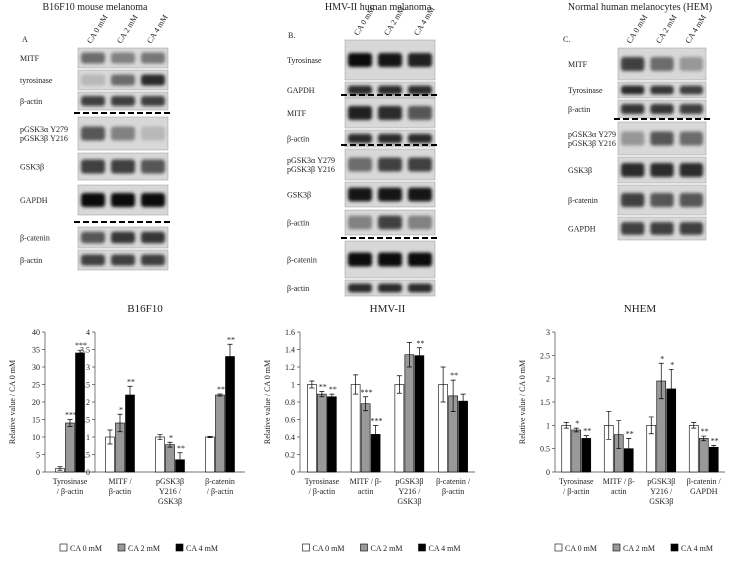  What do you see at coordinates (290, 455) in the screenshot?
I see `y-tick-label: 0.2` at bounding box center [290, 455].